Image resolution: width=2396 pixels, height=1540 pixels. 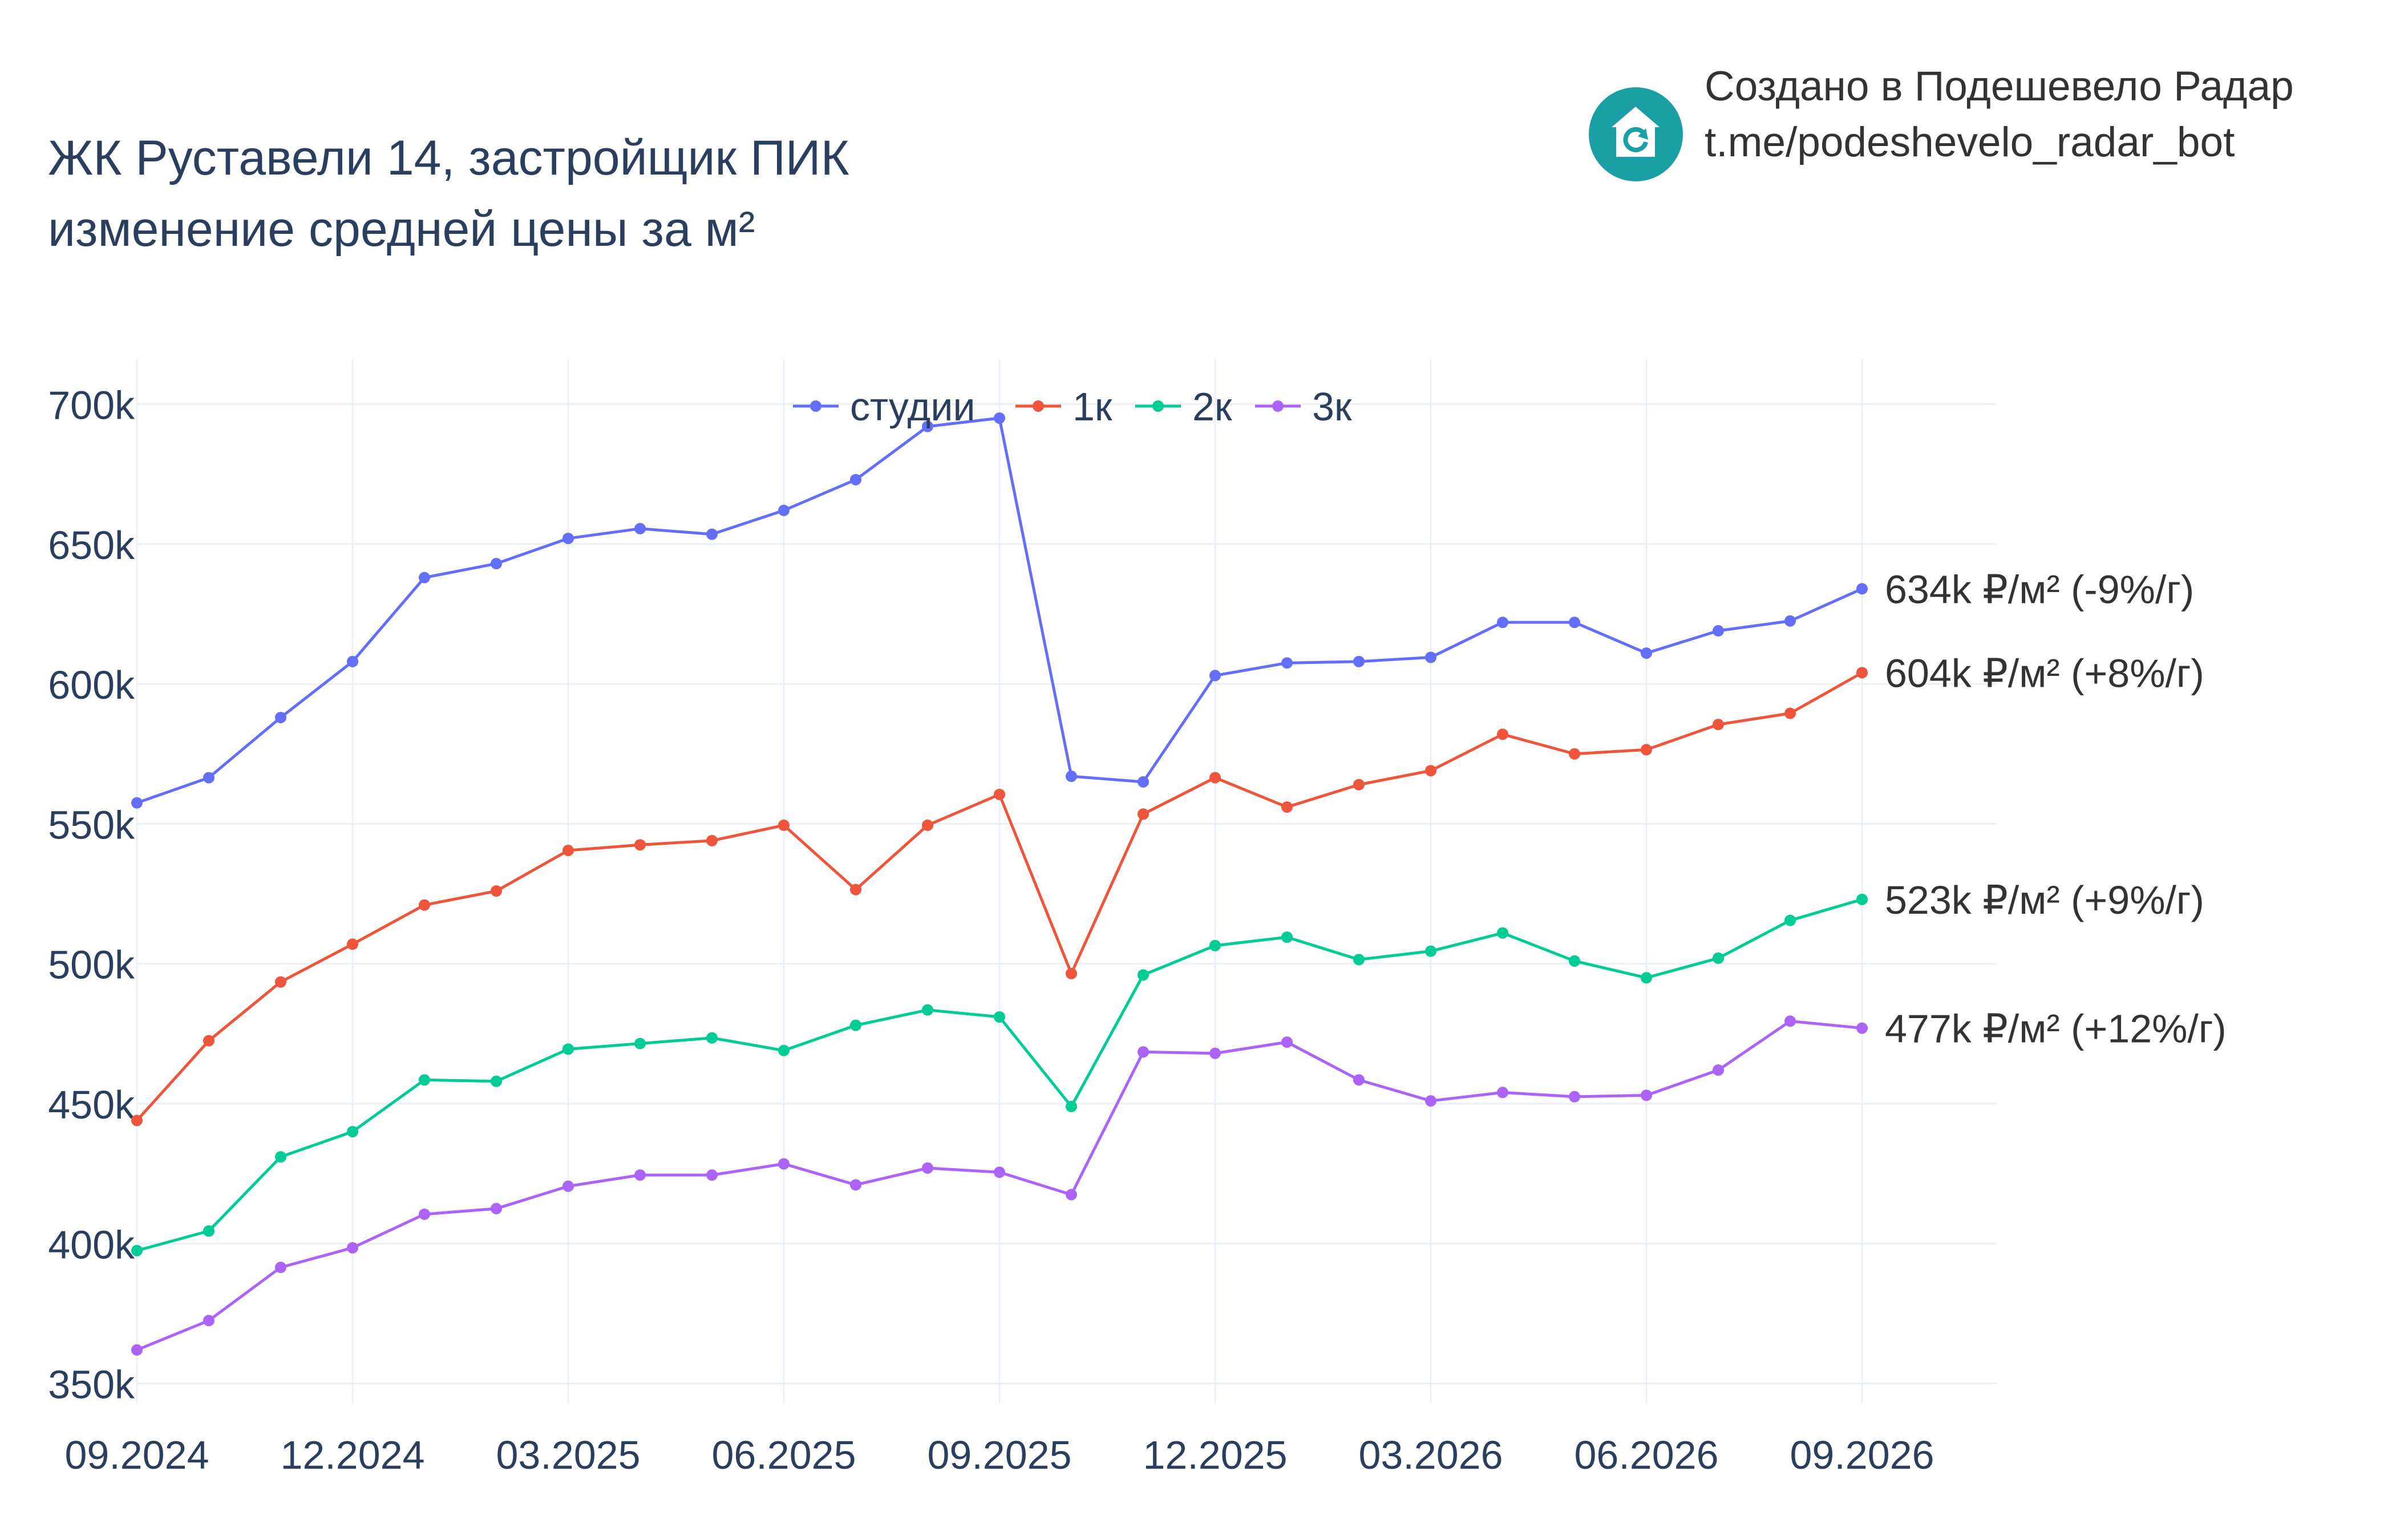 What do you see at coordinates (92, 1385) in the screenshot?
I see `y-tick-label: 350k` at bounding box center [92, 1385].